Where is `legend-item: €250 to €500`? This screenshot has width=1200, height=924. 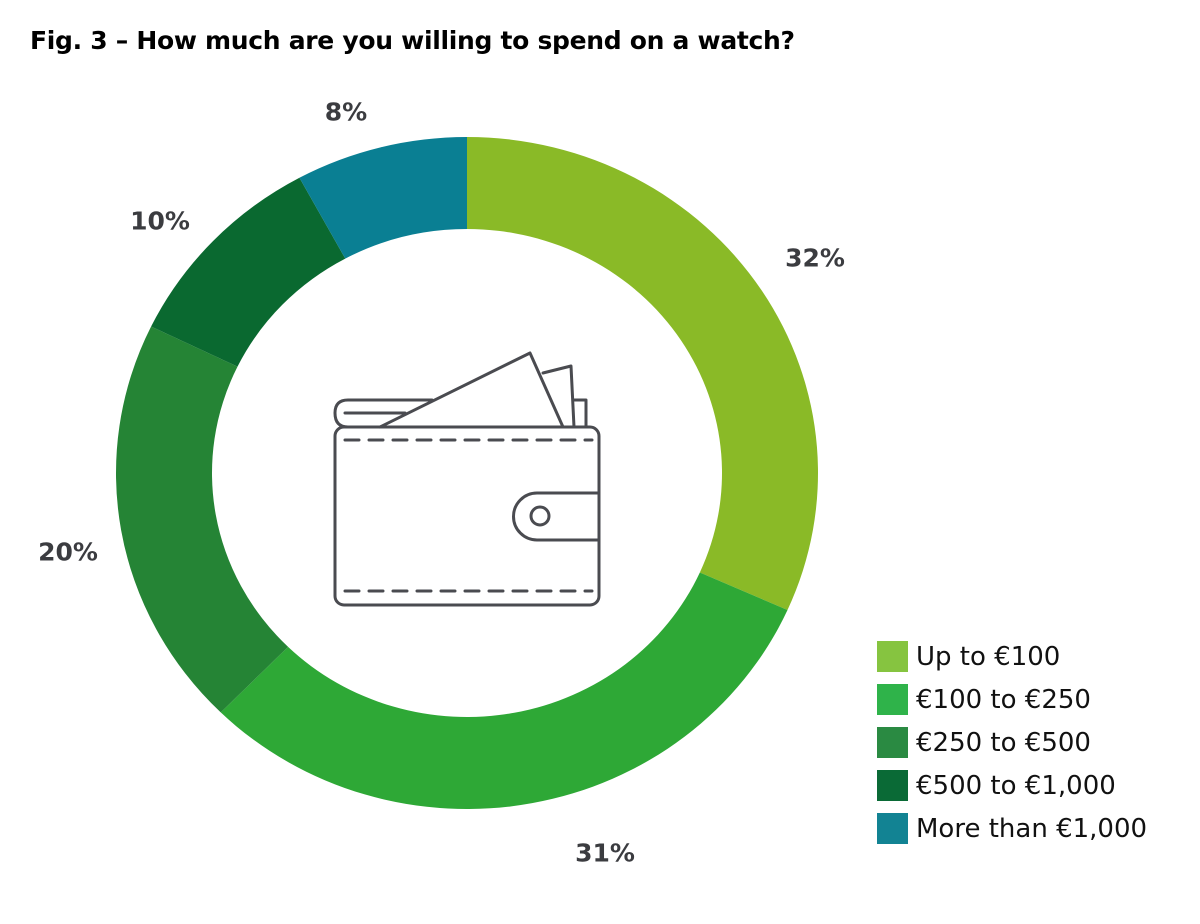
legend-item: €250 to €500 is located at coordinates (1012, 742).